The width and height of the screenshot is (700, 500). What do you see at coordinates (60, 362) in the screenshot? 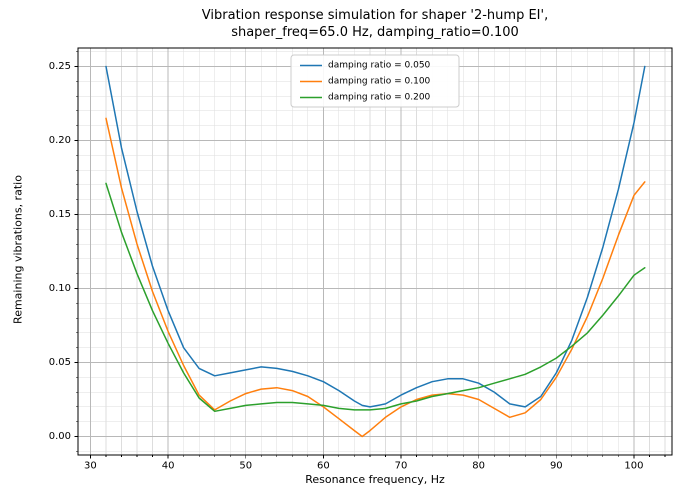
I see `y-tick-label: 0.05` at bounding box center [60, 362].